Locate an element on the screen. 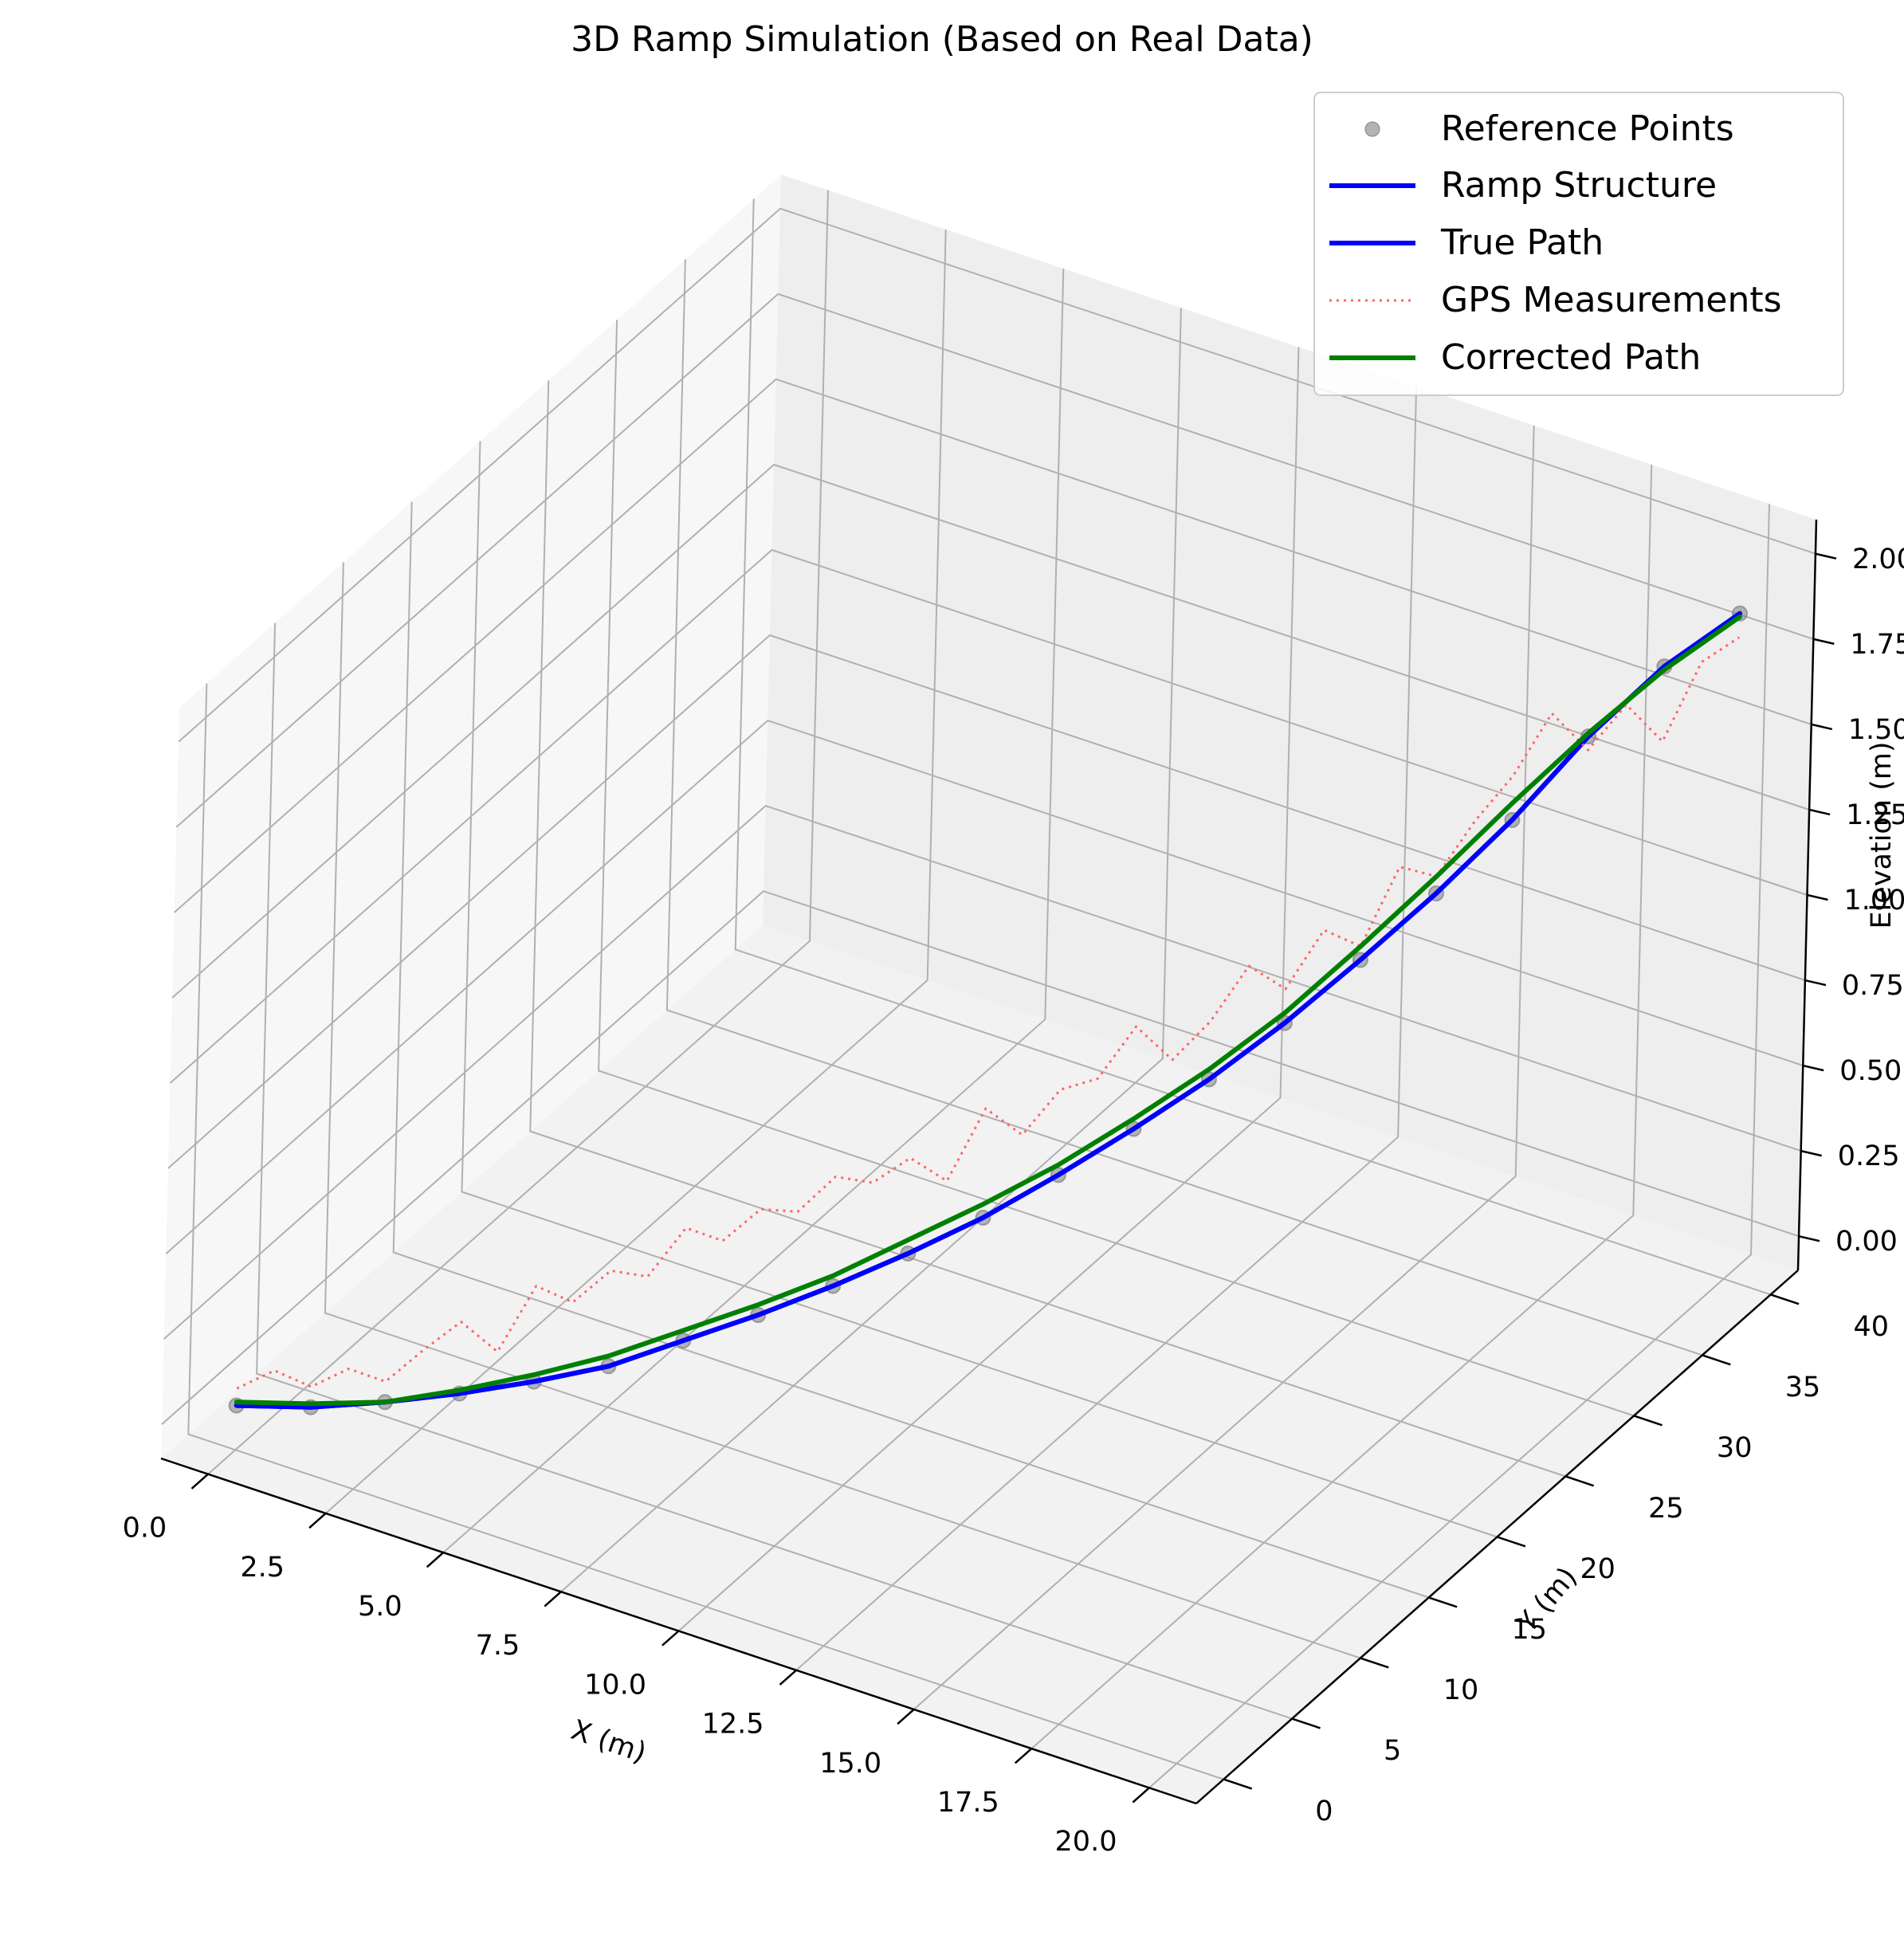 The height and width of the screenshot is (1939, 1904). z-tick-label: 0.50 is located at coordinates (1871, 1071).